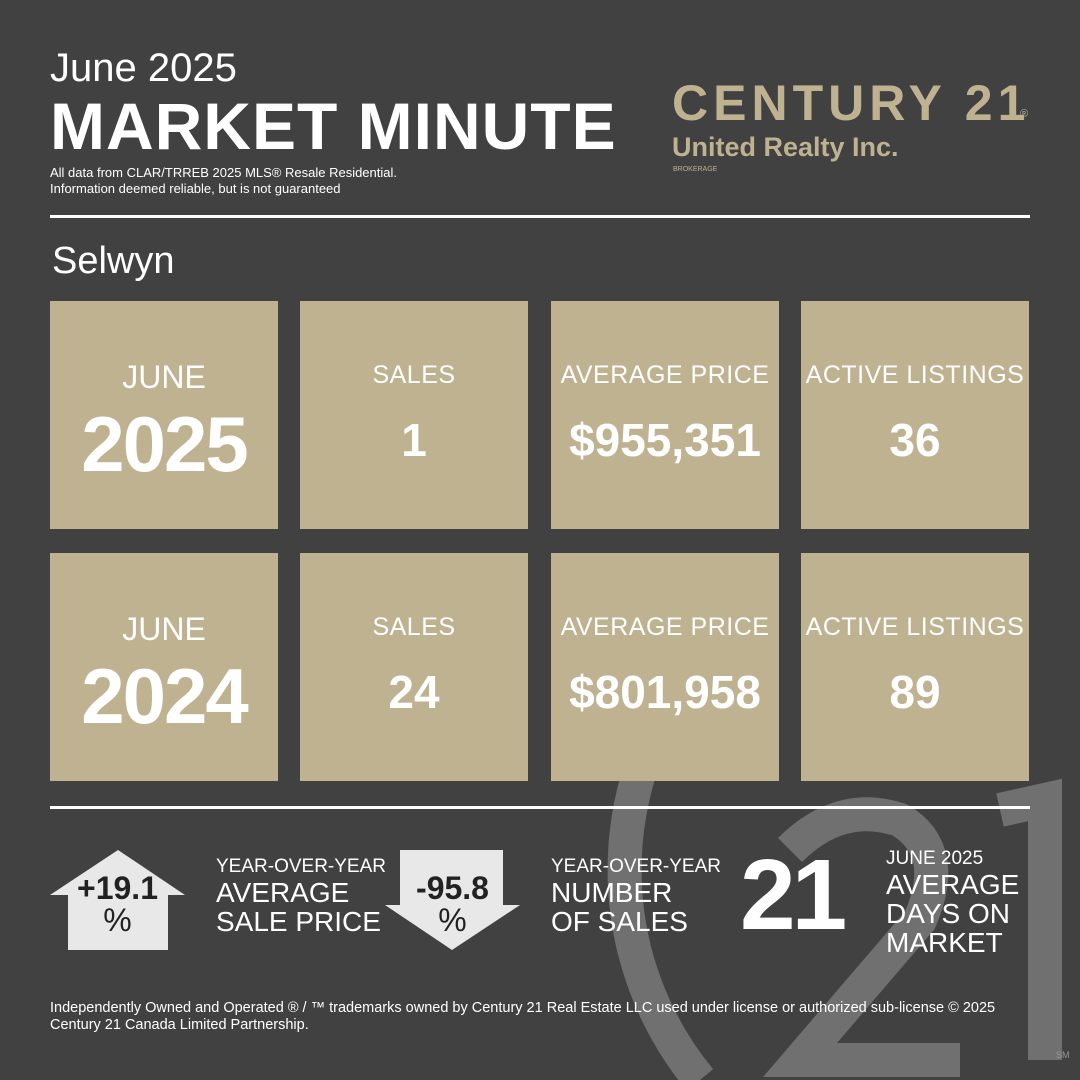 This screenshot has width=1080, height=1080. What do you see at coordinates (619, 921) in the screenshot?
I see `label-line: OF SALES` at bounding box center [619, 921].